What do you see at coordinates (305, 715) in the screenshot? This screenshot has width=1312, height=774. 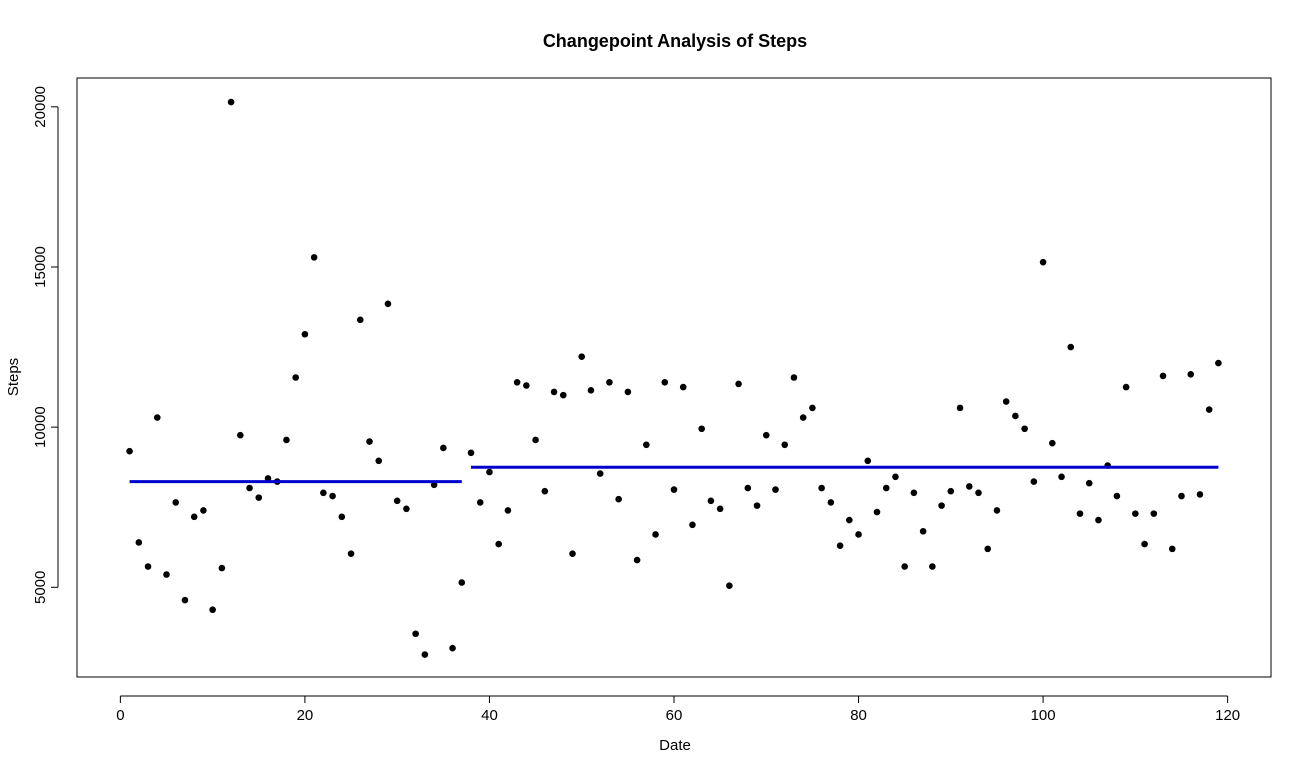 I see `x-tick-label: 20` at bounding box center [305, 715].